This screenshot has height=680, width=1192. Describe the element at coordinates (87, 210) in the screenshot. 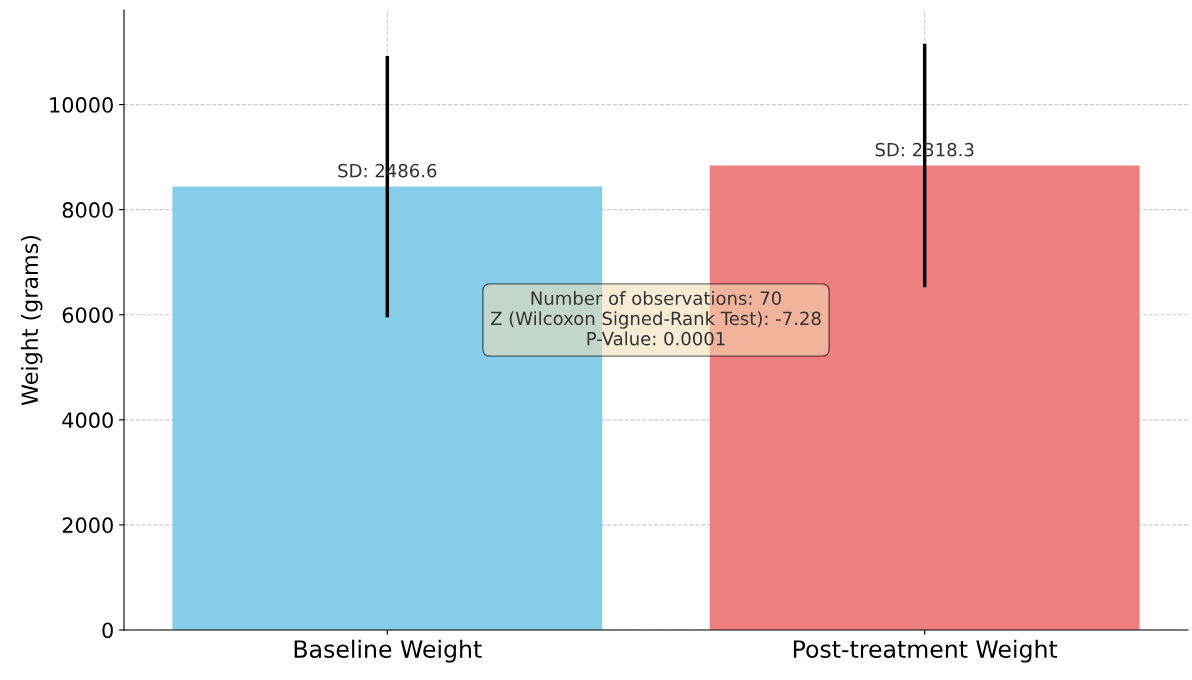

I see `y-tick-label: 8000` at that location.